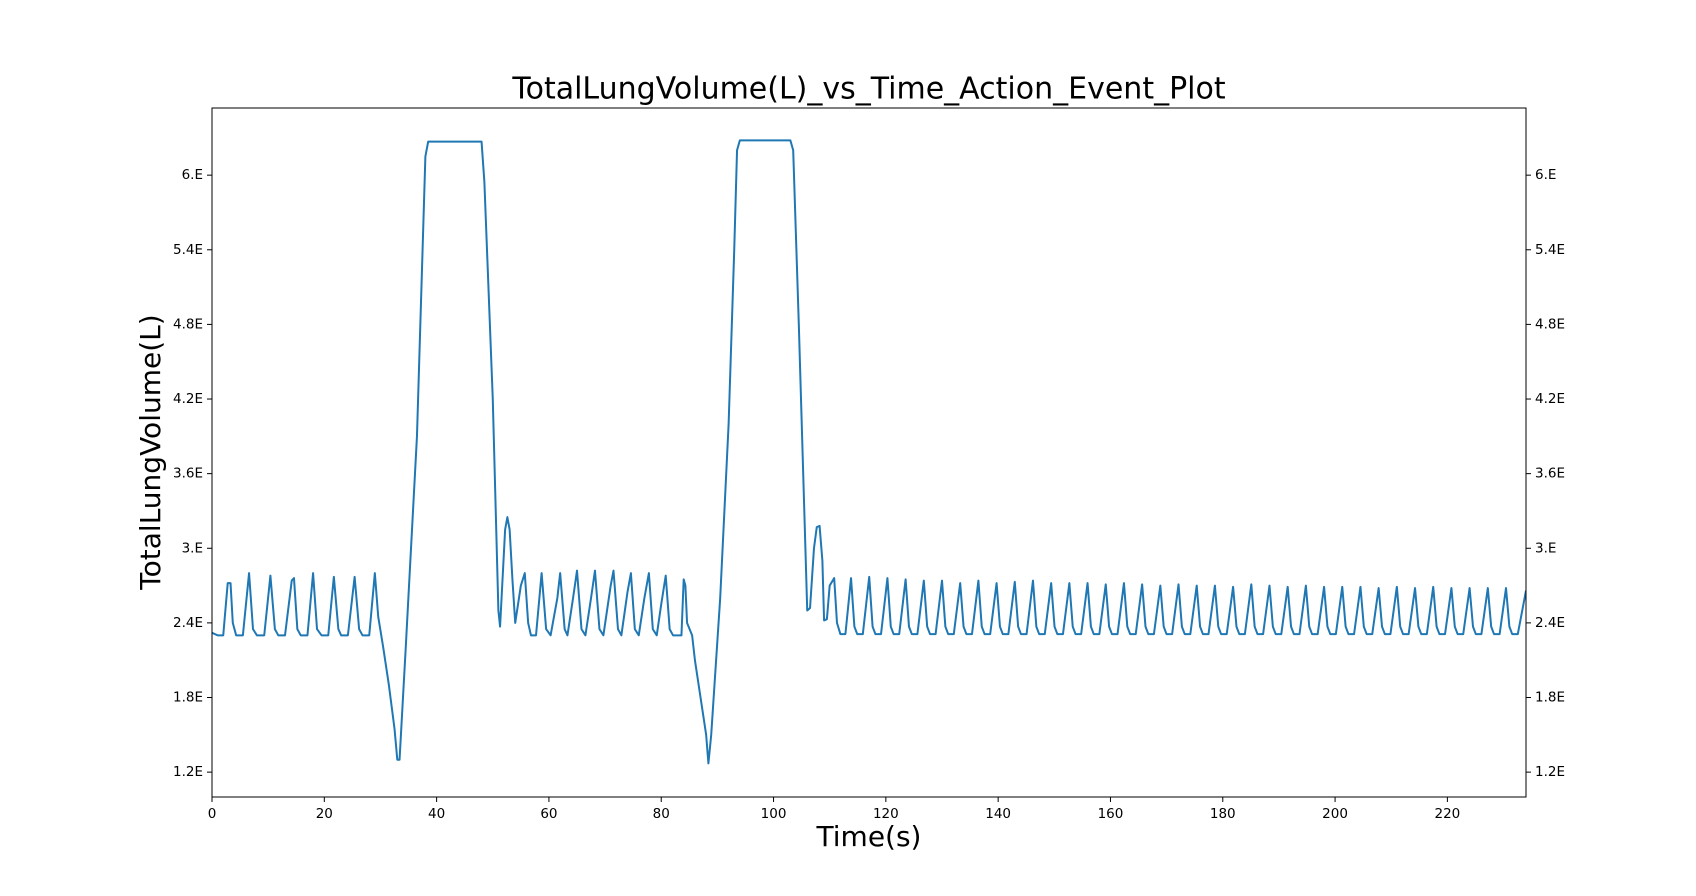 The width and height of the screenshot is (1696, 896). What do you see at coordinates (188, 474) in the screenshot?
I see `y-tick-label: 3.6E` at bounding box center [188, 474].